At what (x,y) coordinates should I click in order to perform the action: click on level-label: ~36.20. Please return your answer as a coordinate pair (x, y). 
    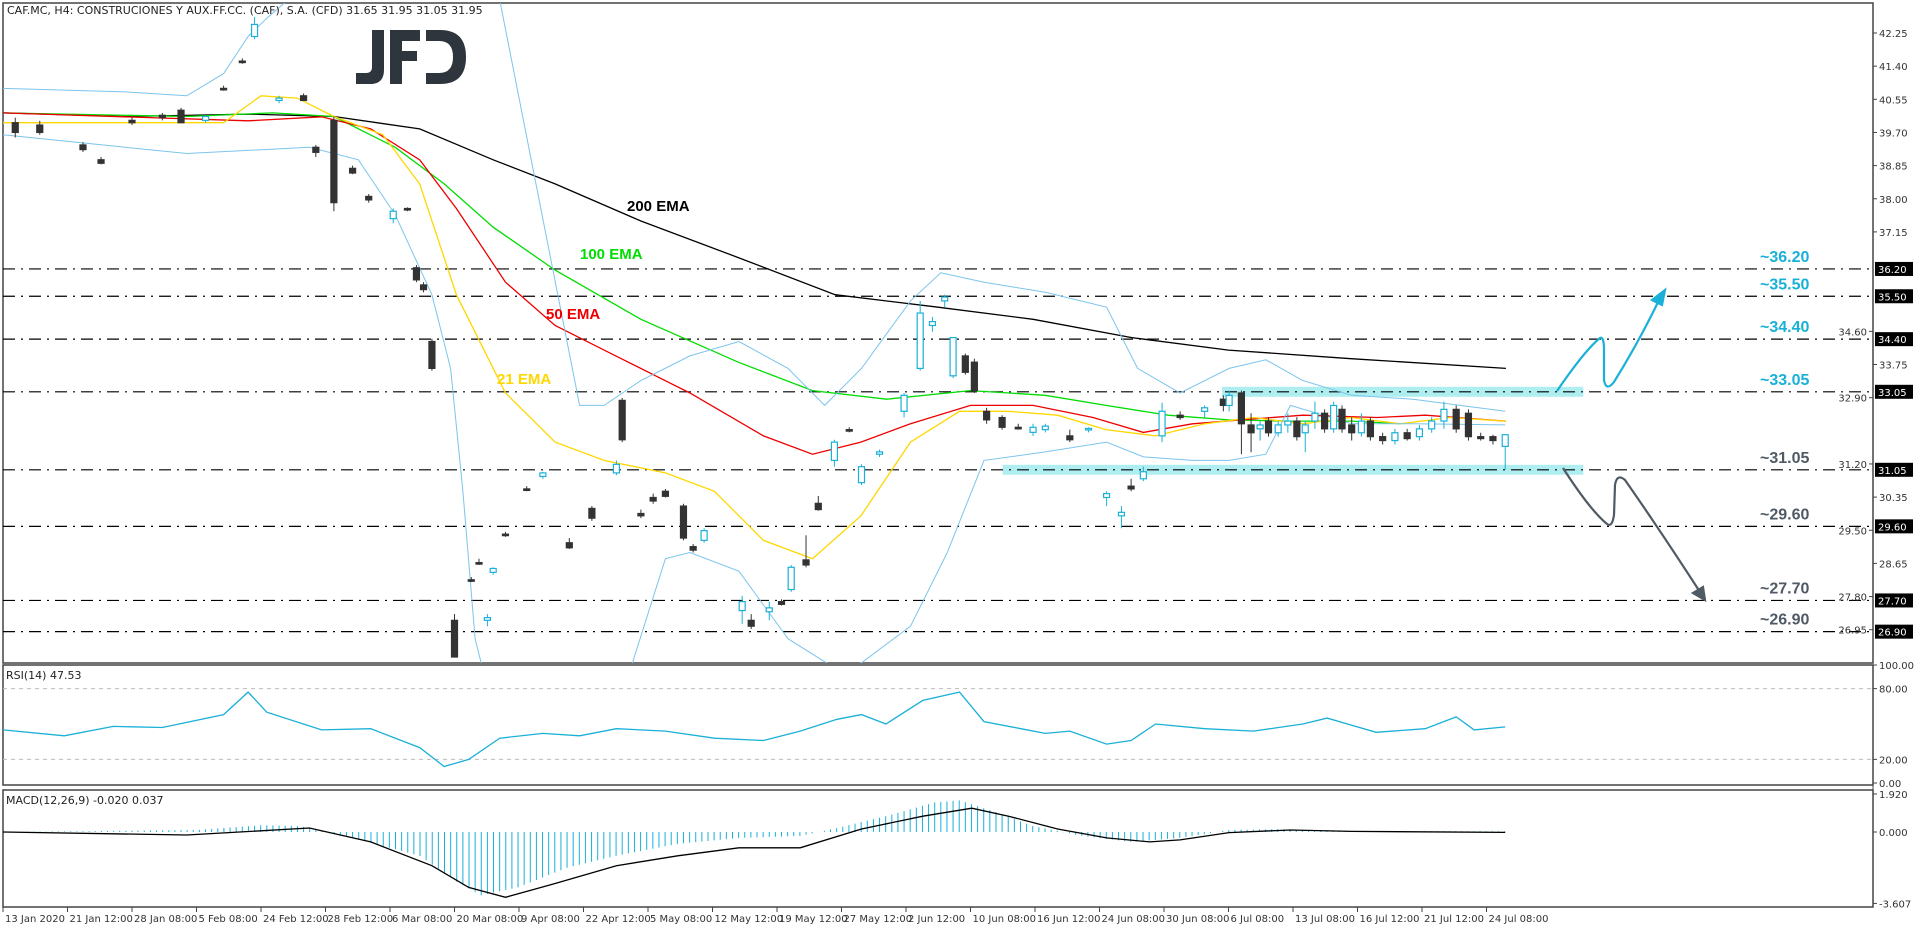
    Looking at the image, I should click on (1784, 257).